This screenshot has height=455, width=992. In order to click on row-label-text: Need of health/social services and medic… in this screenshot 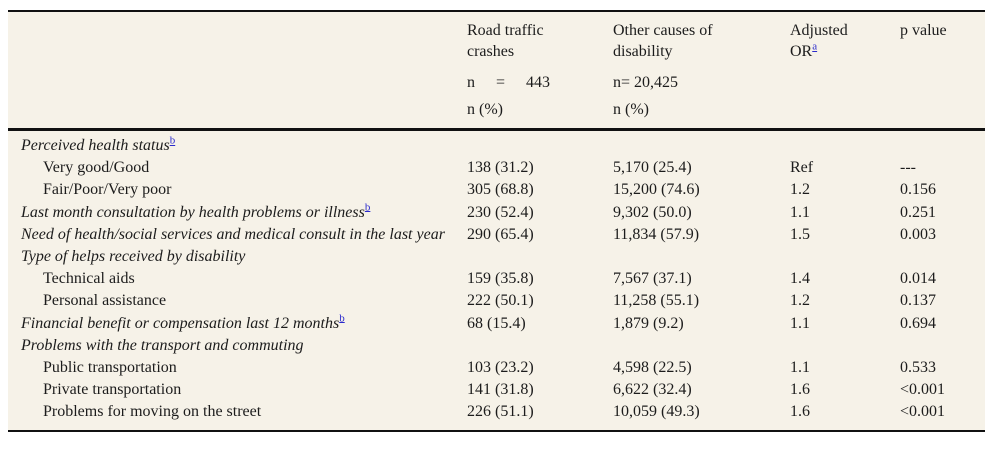, I will do `click(233, 234)`.